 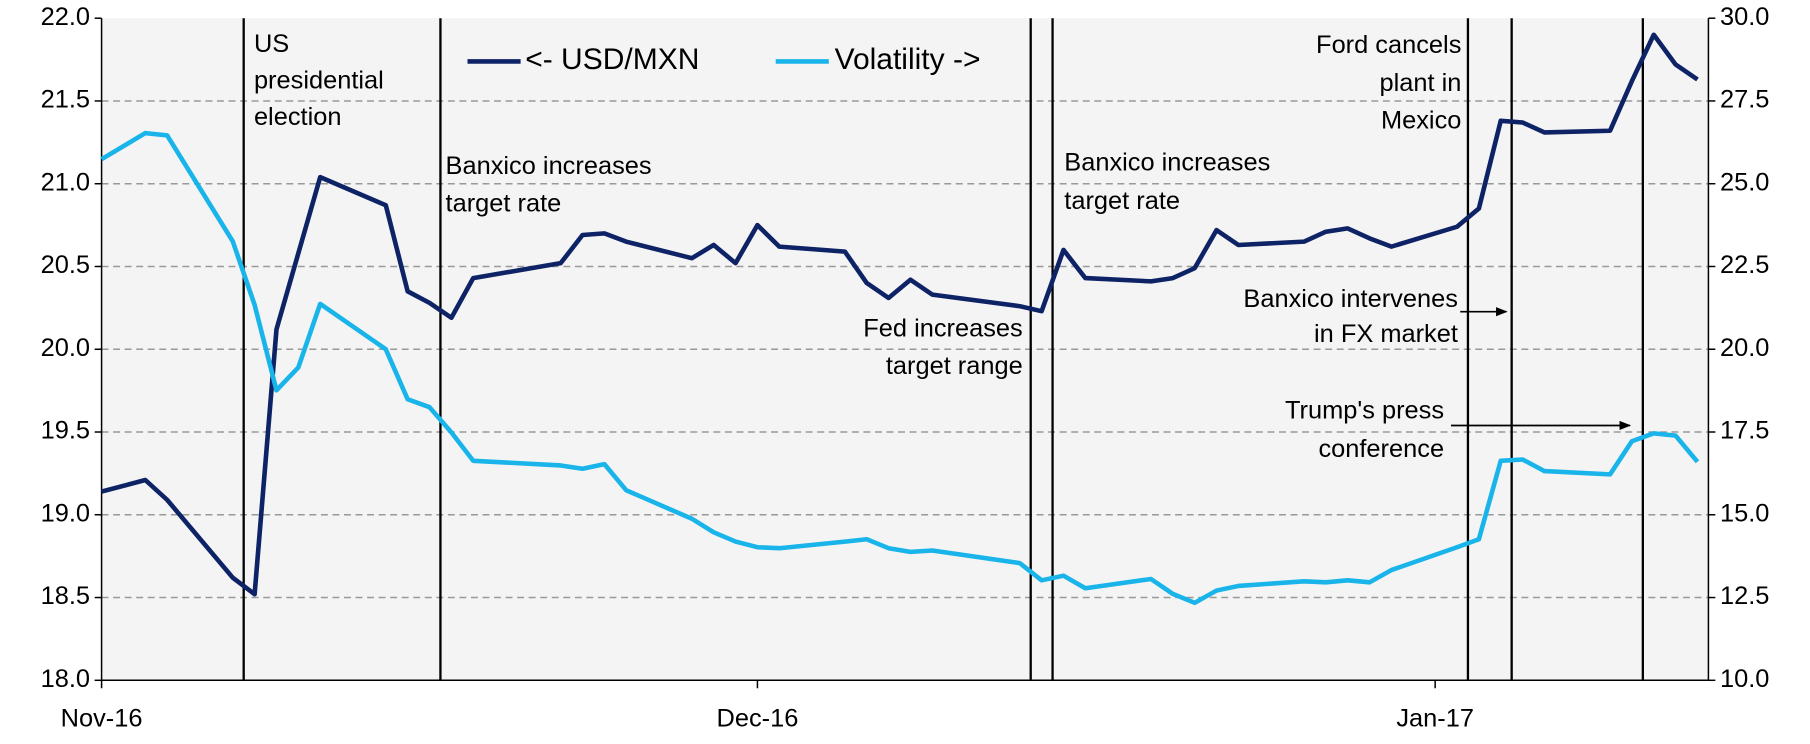 What do you see at coordinates (65, 17) in the screenshot?
I see `y-tick-label: 22.0` at bounding box center [65, 17].